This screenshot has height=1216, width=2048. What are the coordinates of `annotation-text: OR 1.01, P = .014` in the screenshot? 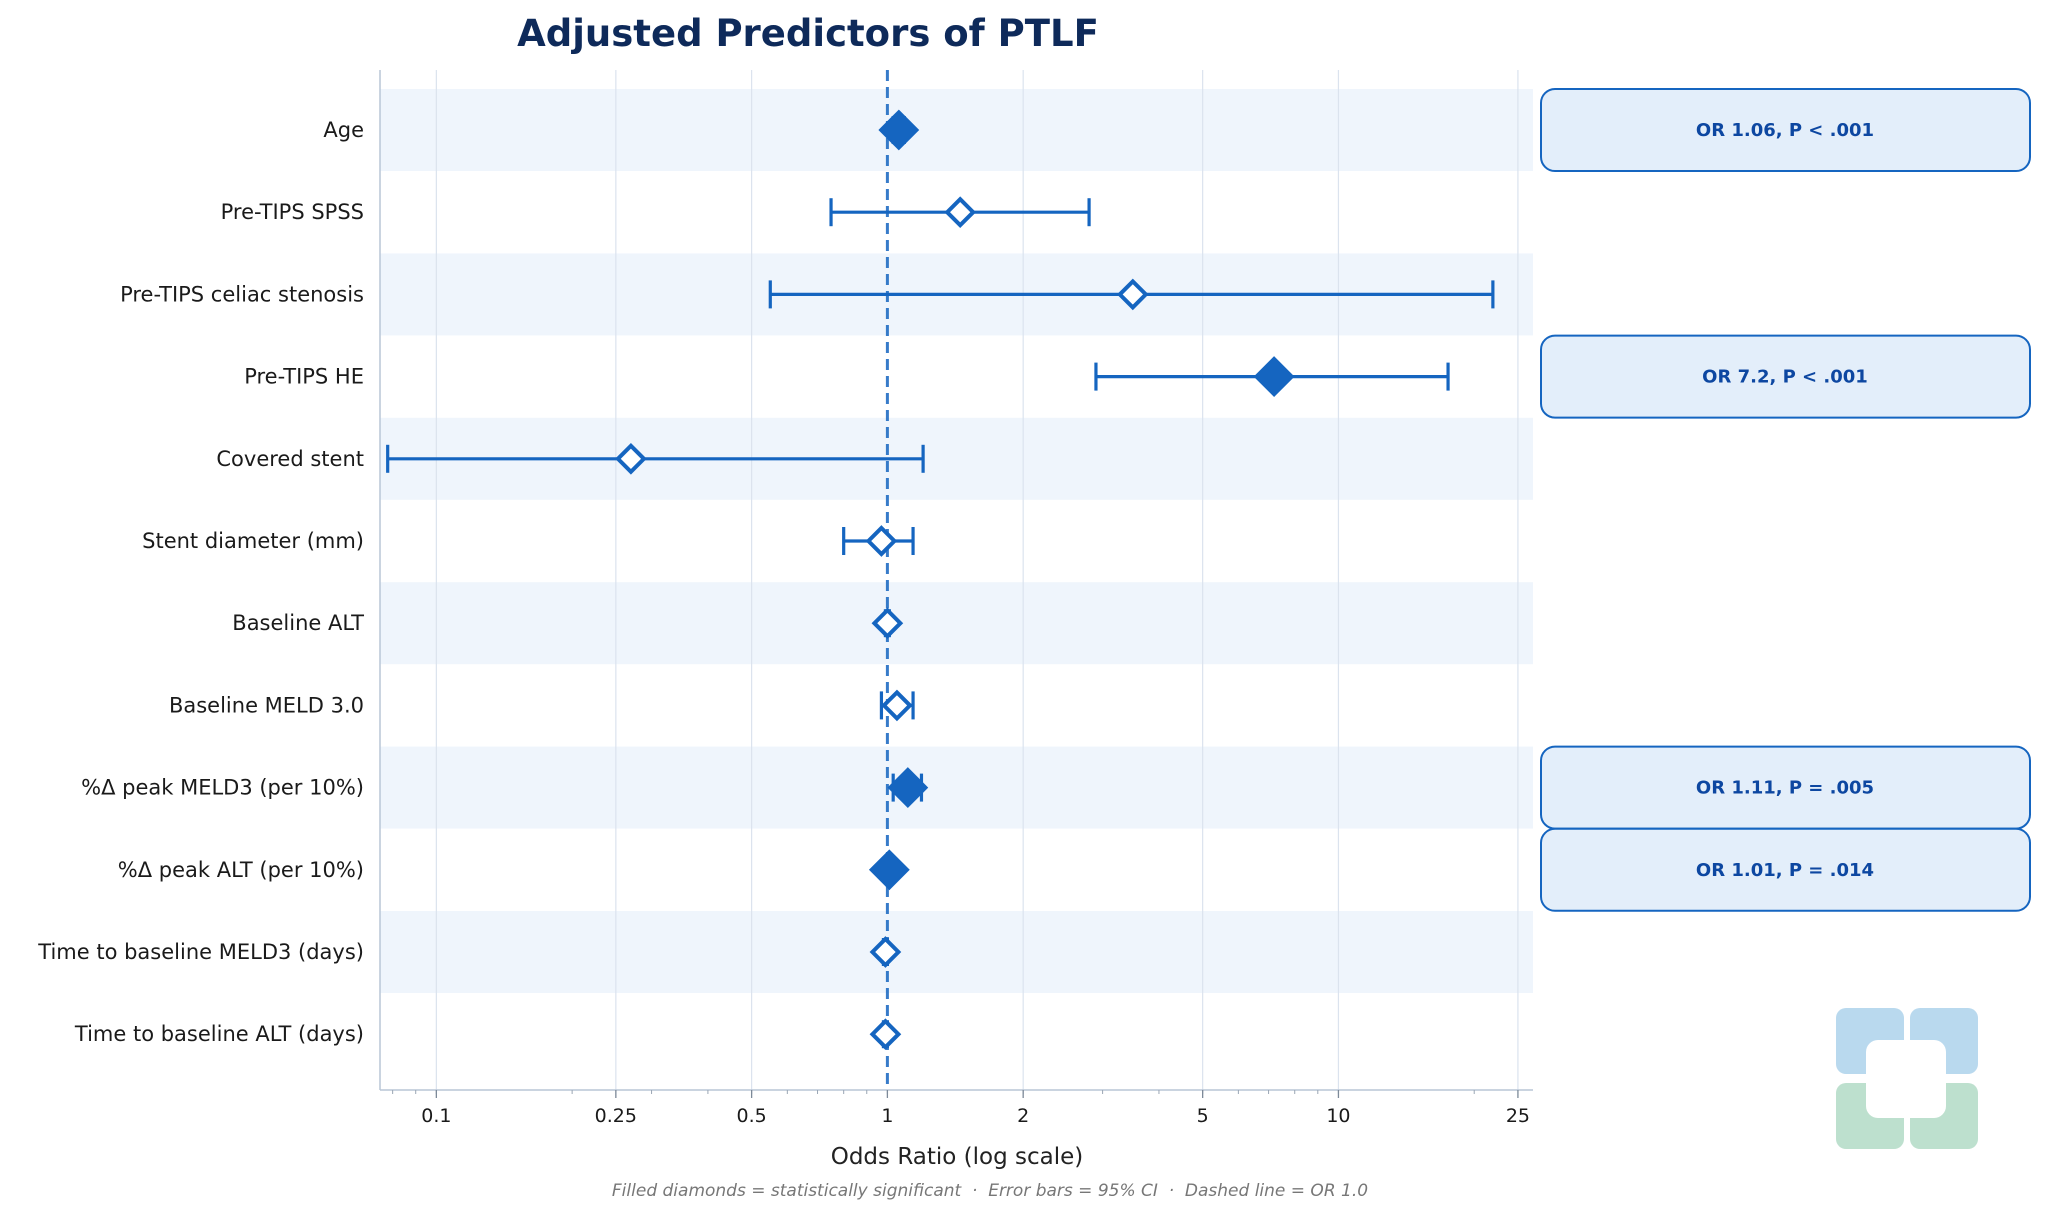 It's located at (1785, 870).